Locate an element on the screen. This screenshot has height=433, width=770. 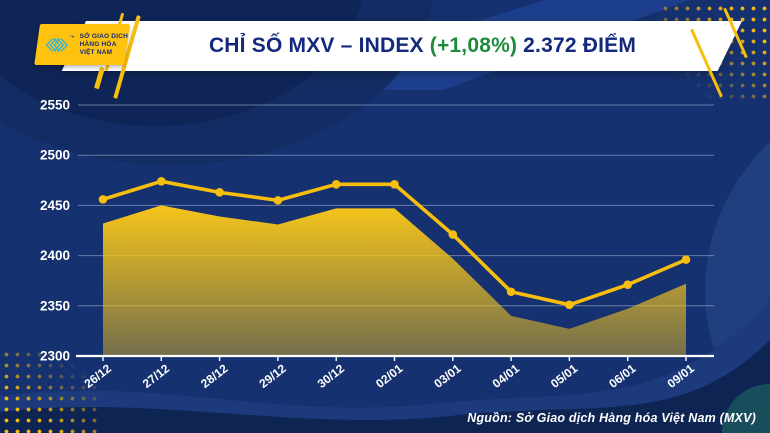
x-axis-label: 05/01 is located at coordinates (564, 376).